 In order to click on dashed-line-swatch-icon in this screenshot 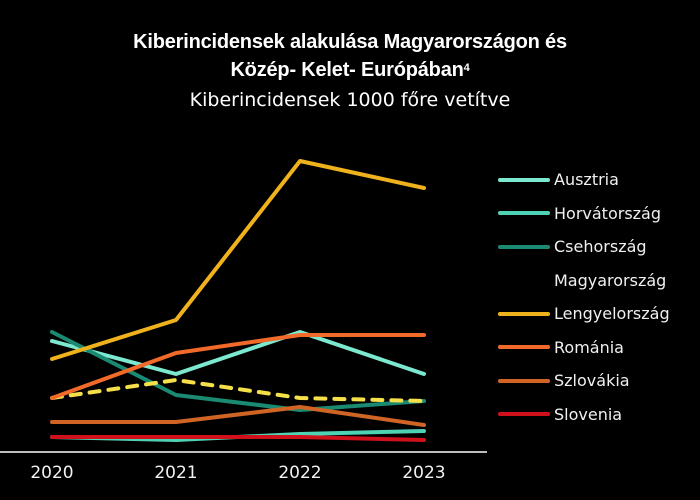, I will do `click(524, 280)`.